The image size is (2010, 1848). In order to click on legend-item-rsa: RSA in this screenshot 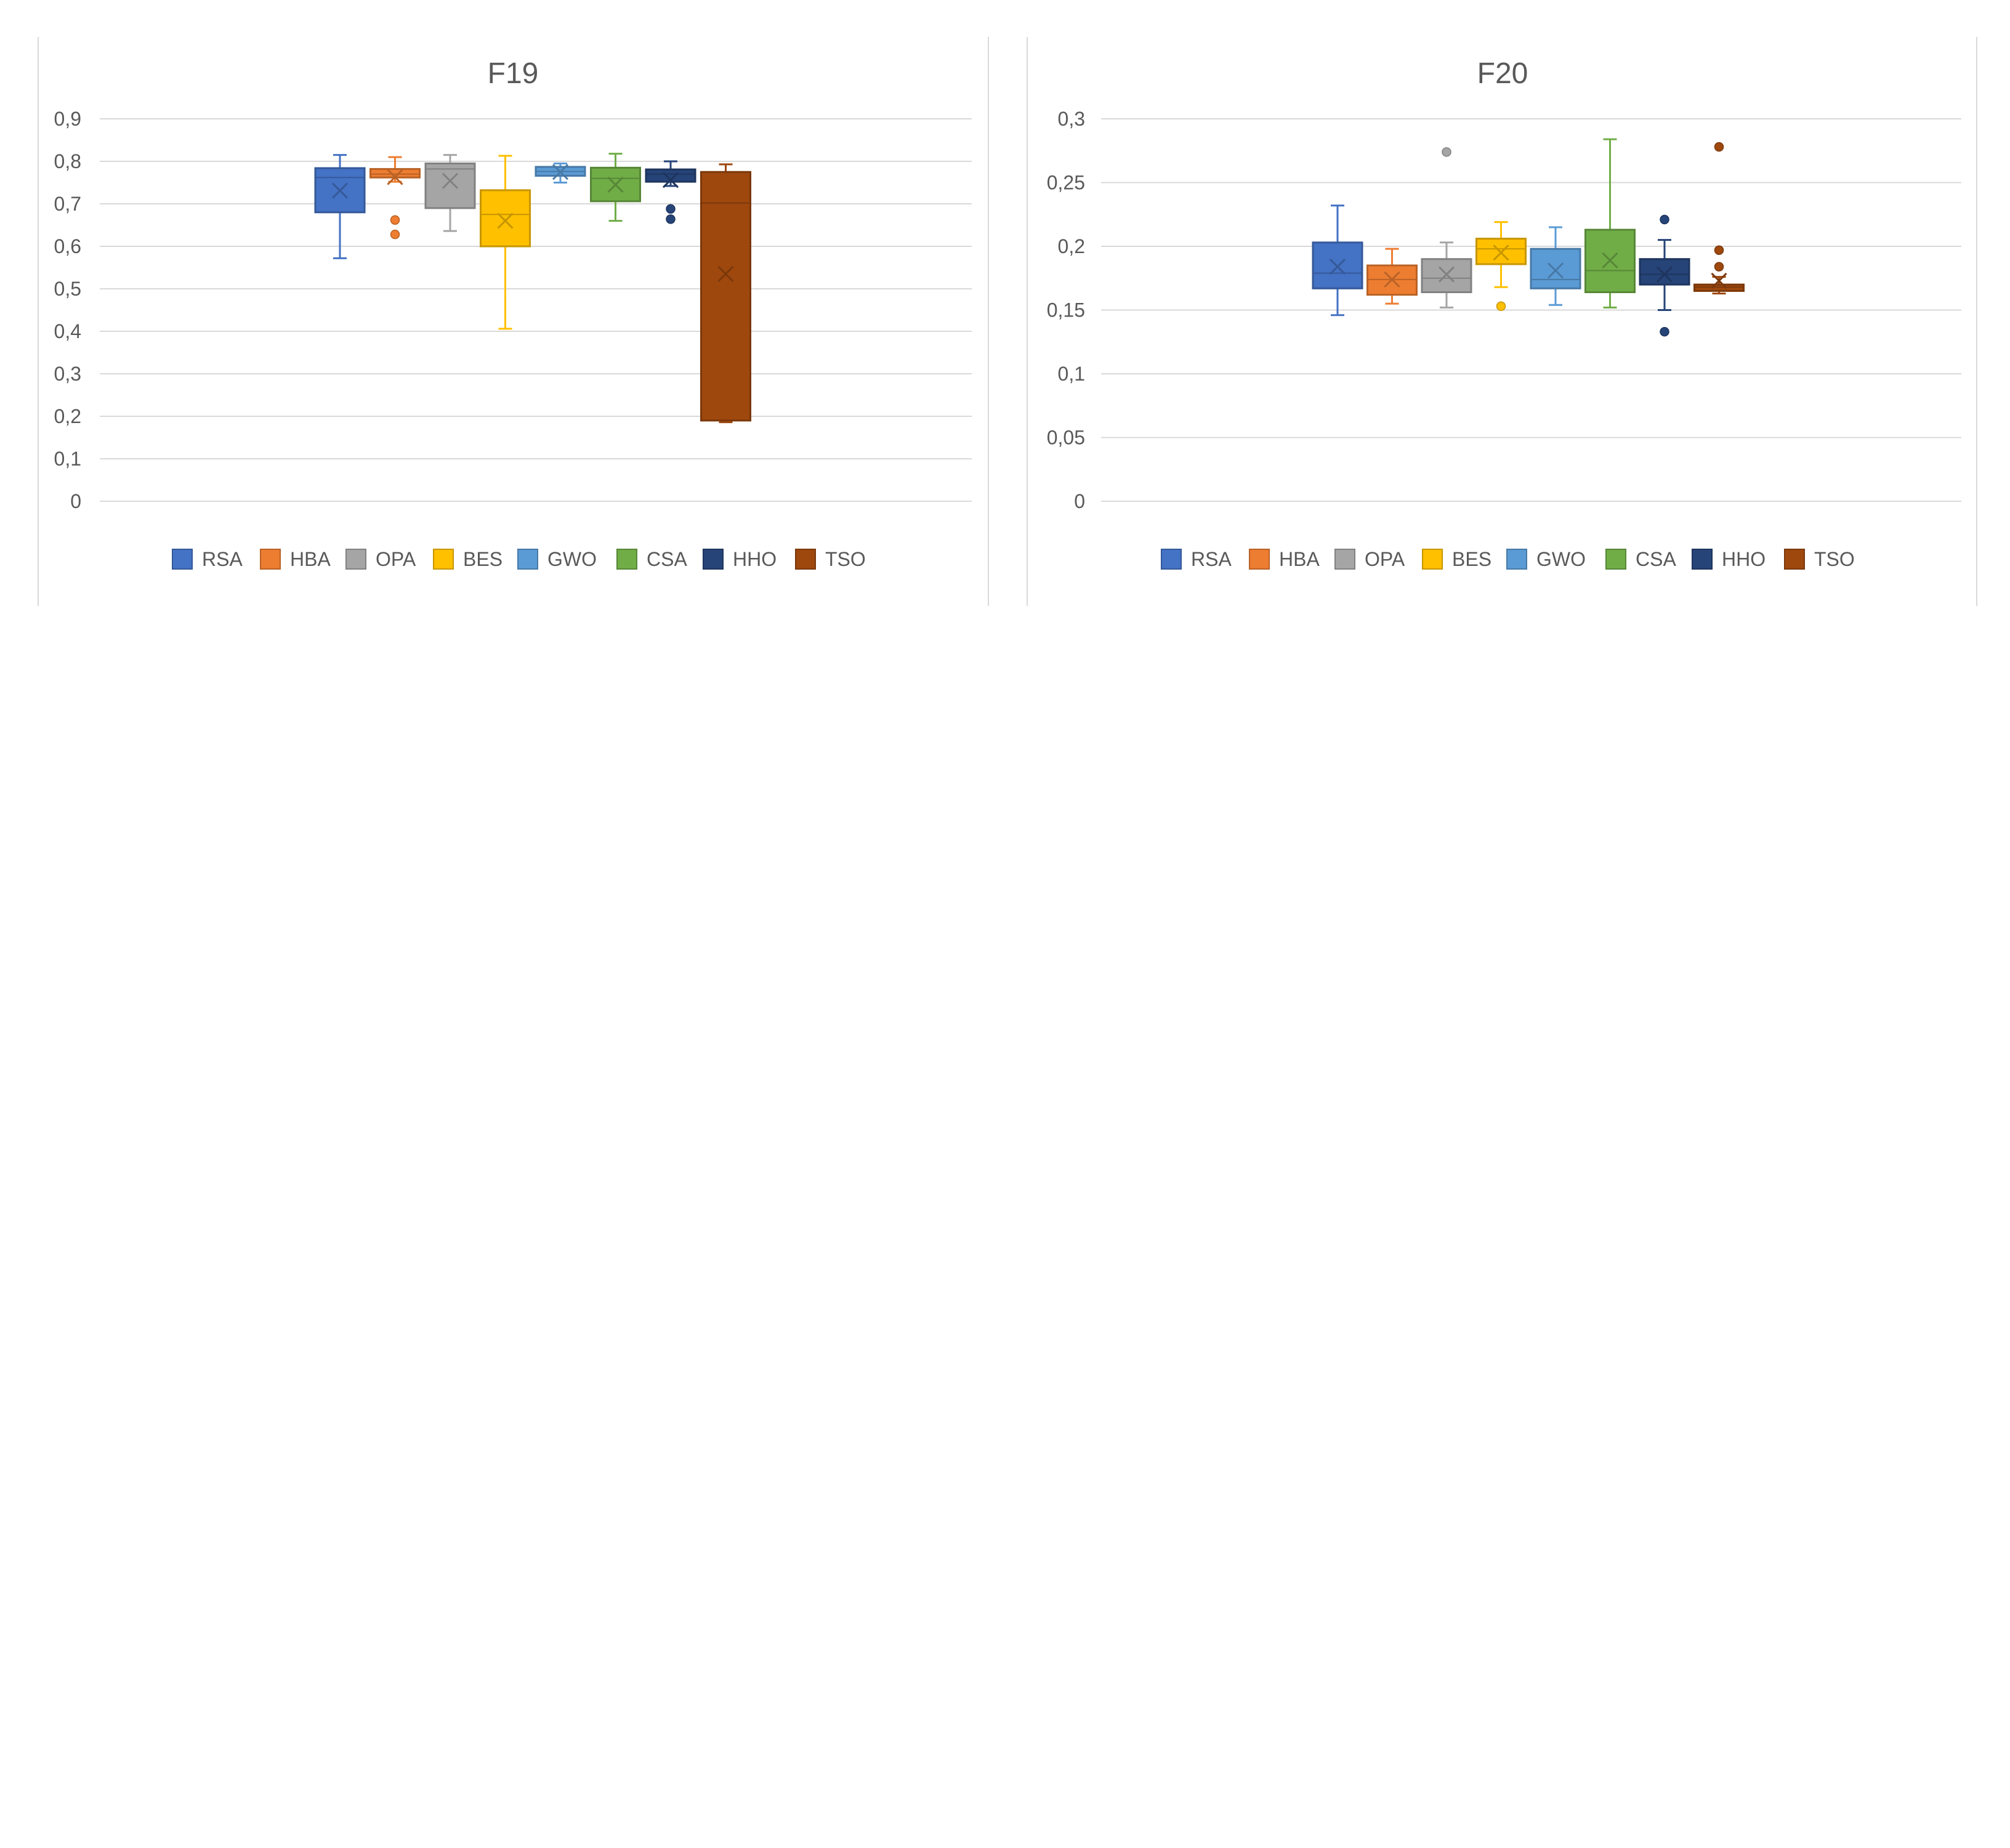, I will do `click(207, 559)`.